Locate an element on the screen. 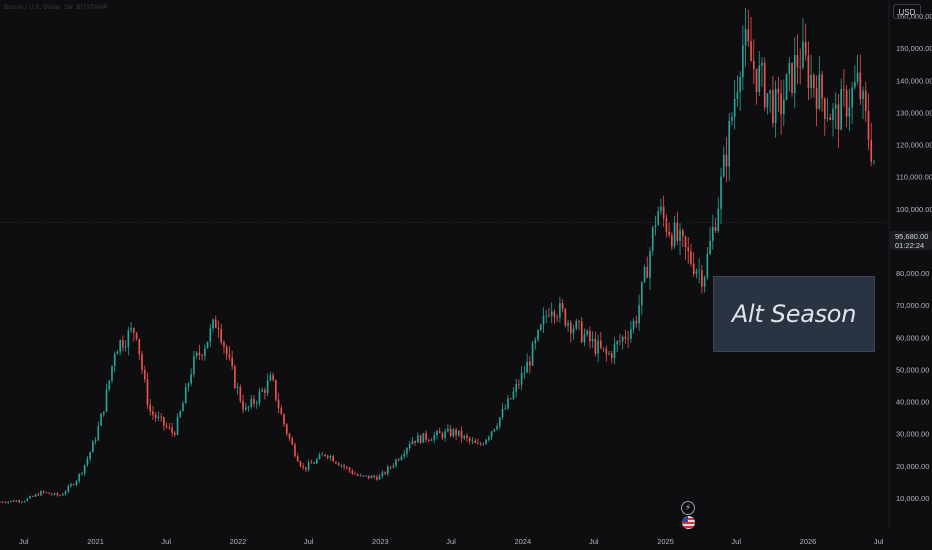 Image resolution: width=932 pixels, height=550 pixels. y-tick-label: 160,000.00 is located at coordinates (914, 16).